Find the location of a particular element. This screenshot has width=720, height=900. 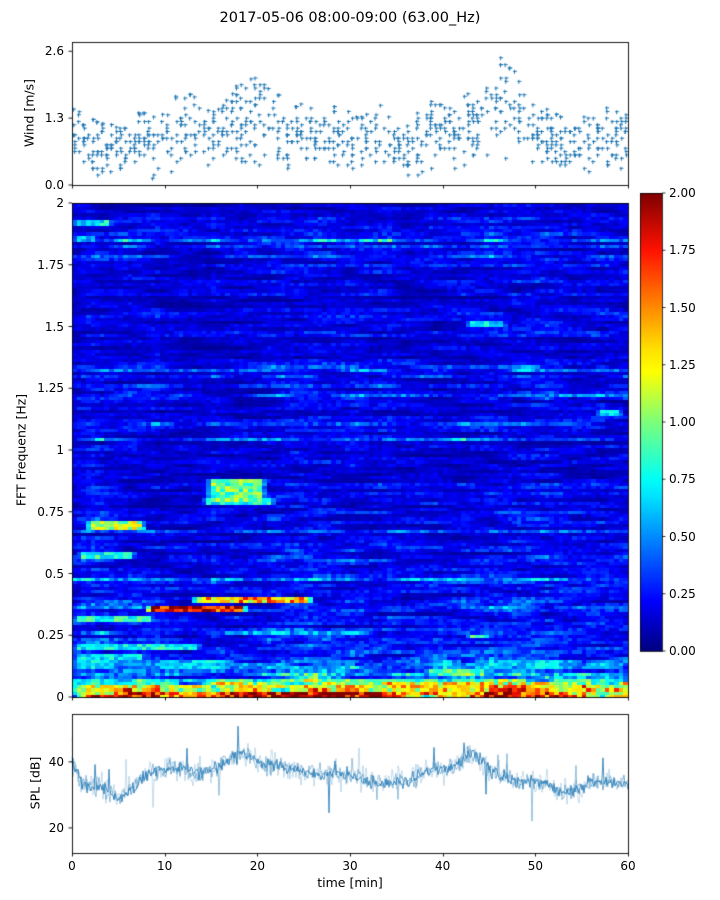

fft-ytick-label: 0.5 is located at coordinates (54, 573).